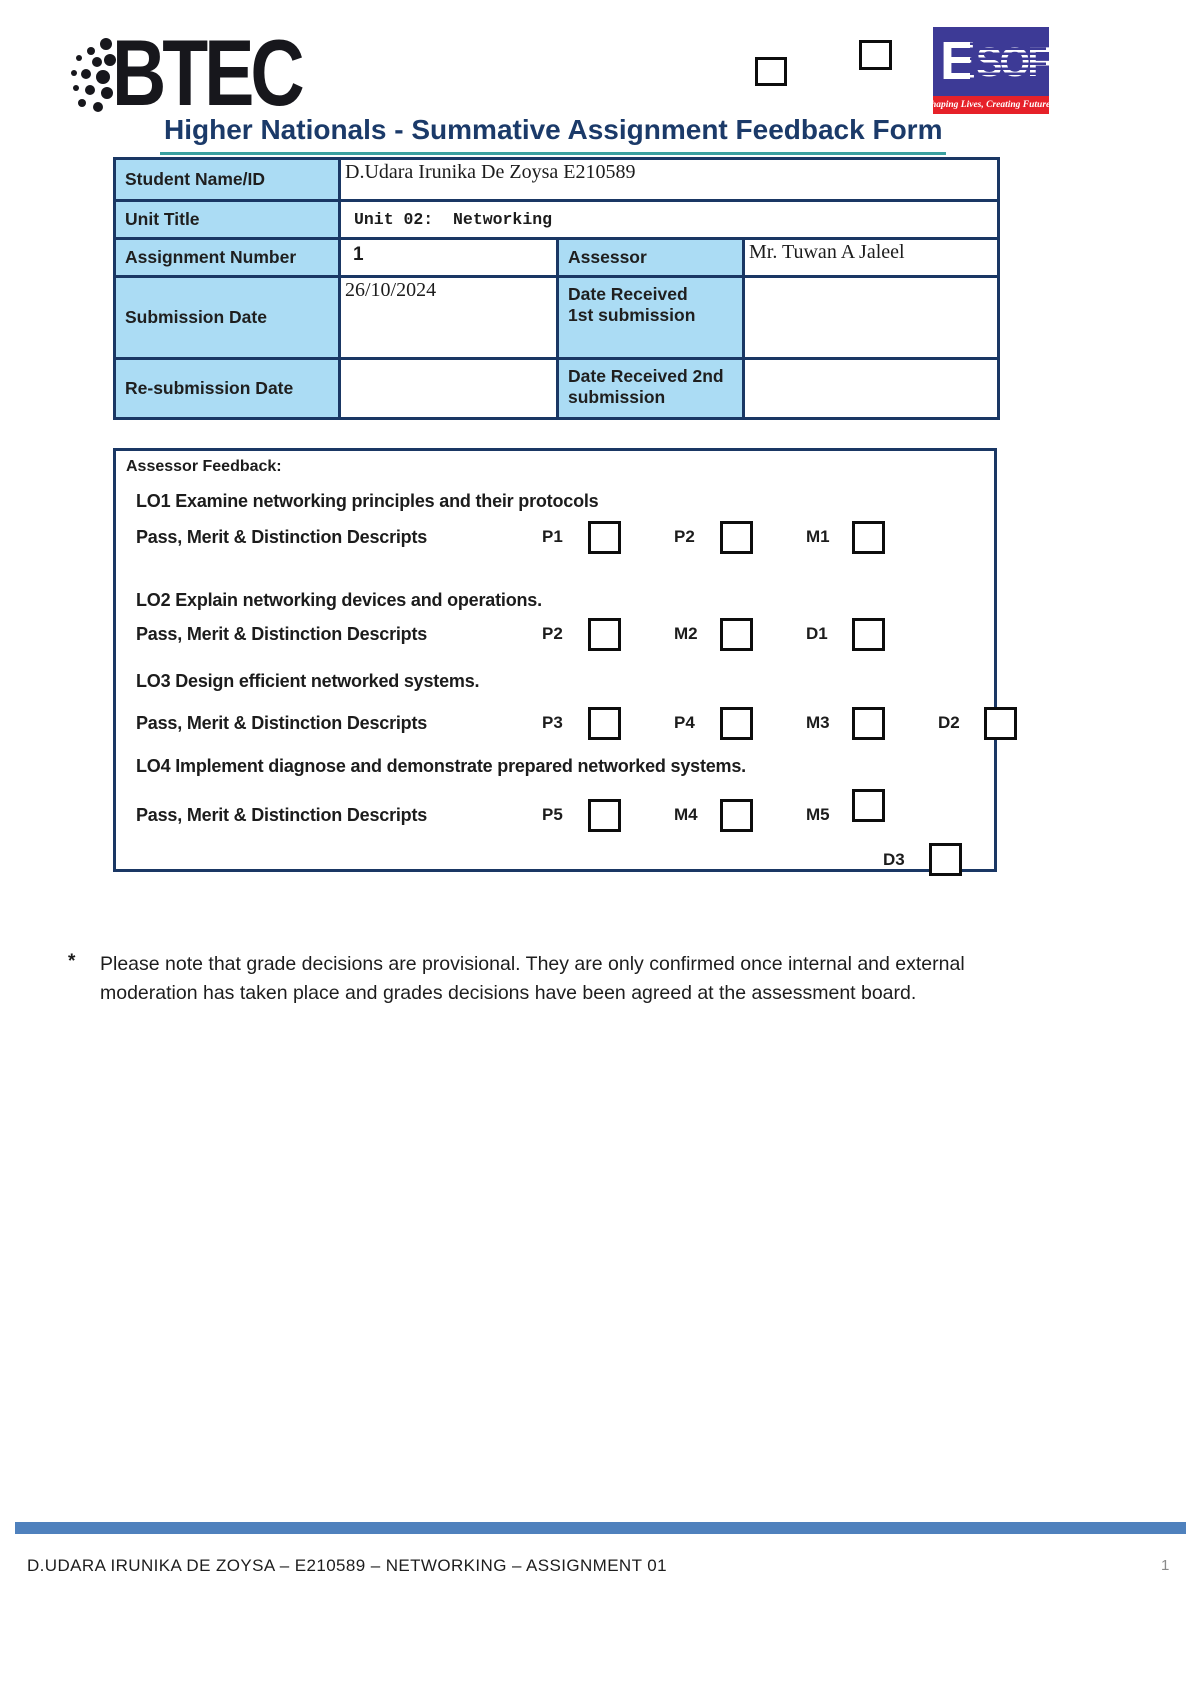 The image size is (1200, 1696). Describe the element at coordinates (868, 537) in the screenshot. I see `checkbox-lo1-m1` at that location.